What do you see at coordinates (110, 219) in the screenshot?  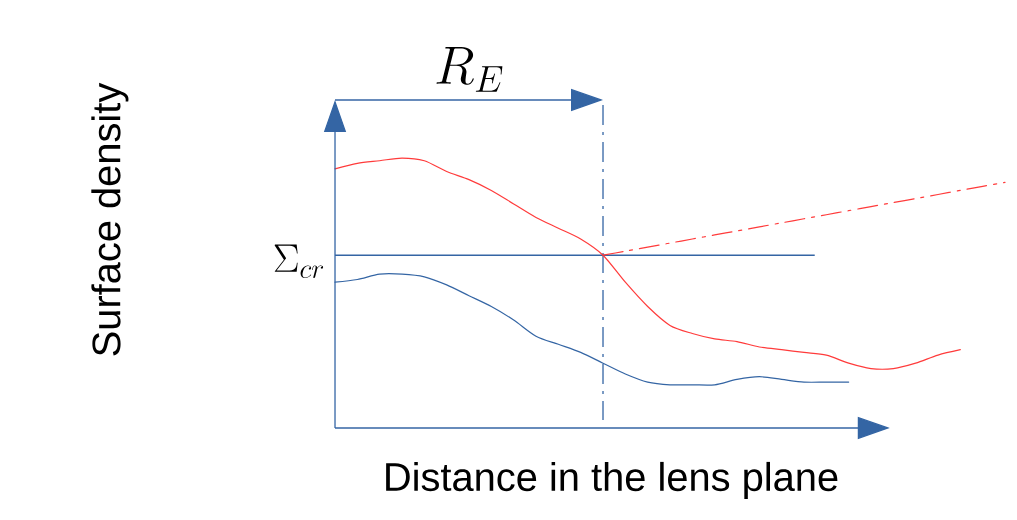 I see `y-axis-title: Surface density` at bounding box center [110, 219].